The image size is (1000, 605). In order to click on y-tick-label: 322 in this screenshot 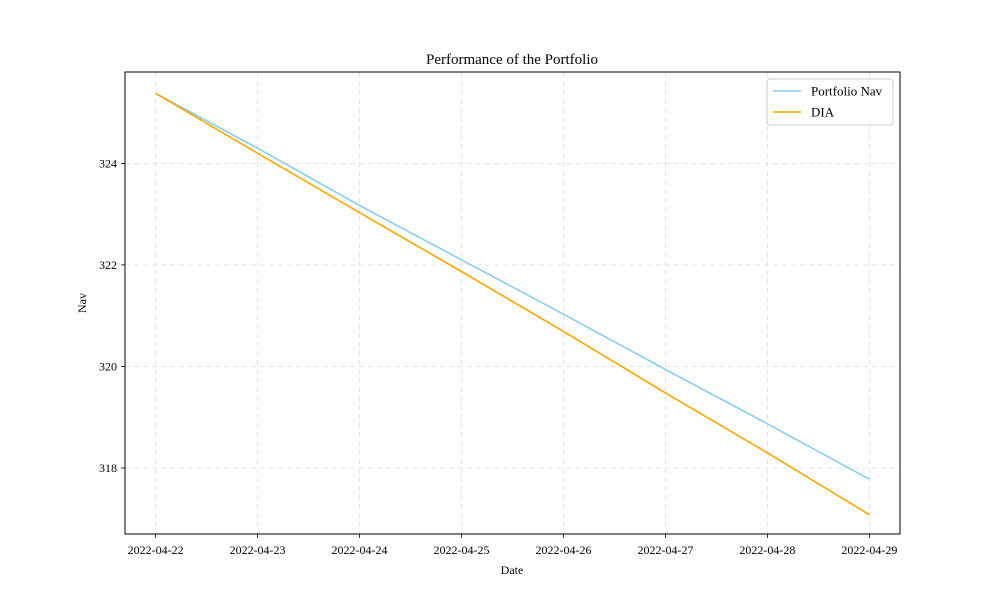, I will do `click(108, 265)`.